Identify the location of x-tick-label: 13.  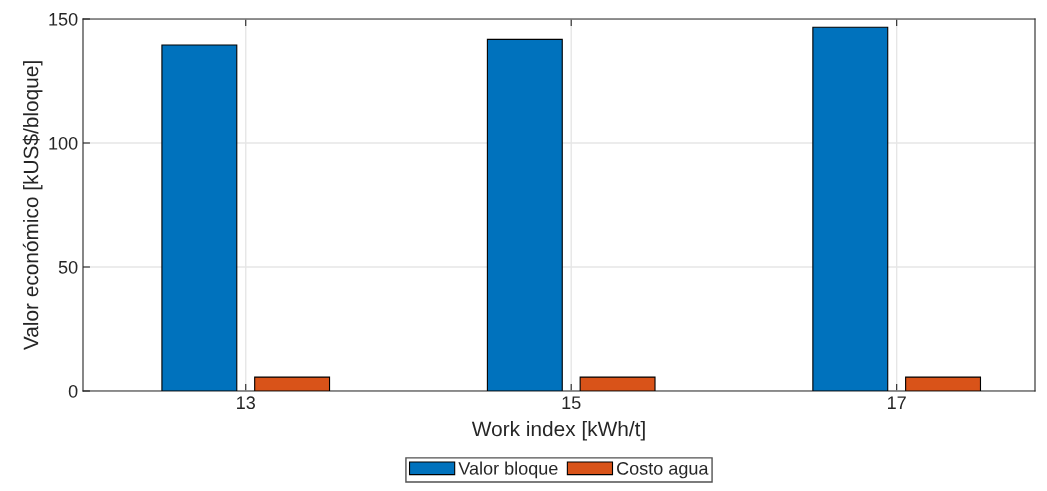
(246, 403).